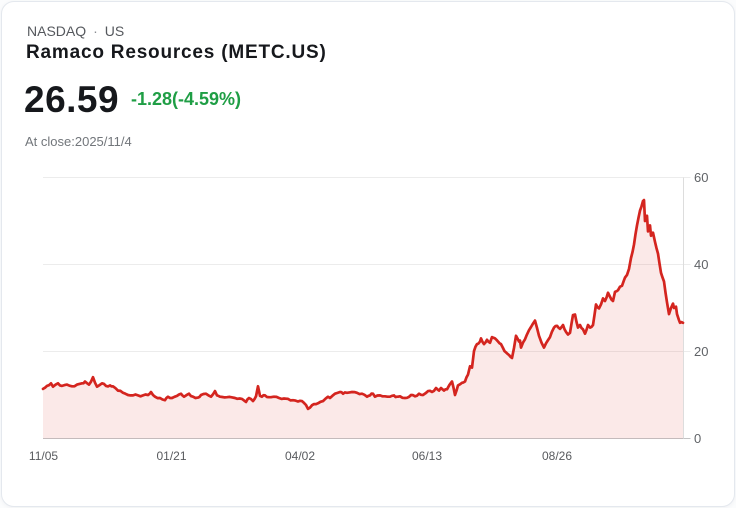  I want to click on svg-text: 60, so click(701, 177).